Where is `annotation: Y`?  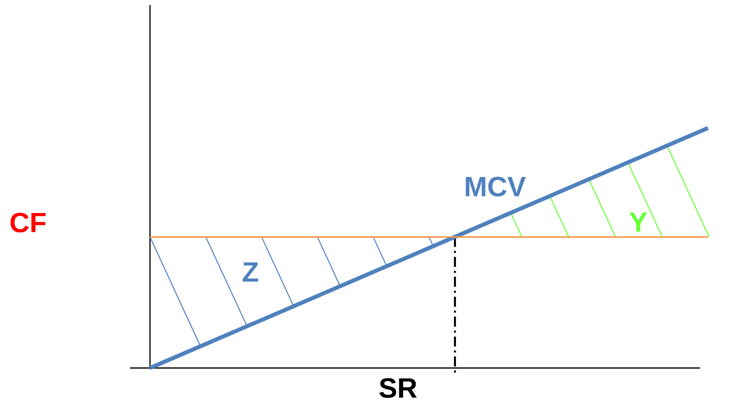 annotation: Y is located at coordinates (638, 222).